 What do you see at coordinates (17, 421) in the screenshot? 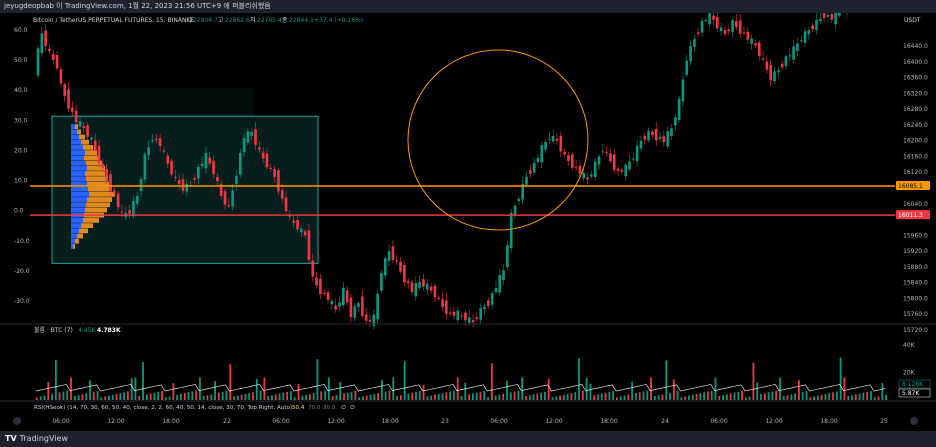
I see `timezone-icon` at bounding box center [17, 421].